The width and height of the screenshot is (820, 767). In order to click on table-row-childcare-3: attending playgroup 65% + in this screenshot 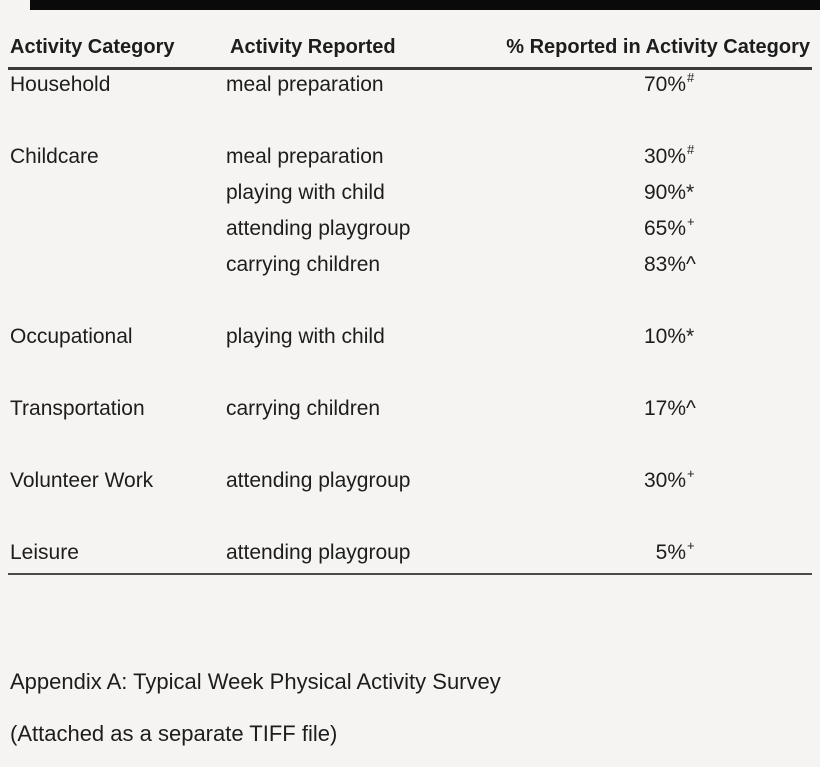, I will do `click(410, 233)`.